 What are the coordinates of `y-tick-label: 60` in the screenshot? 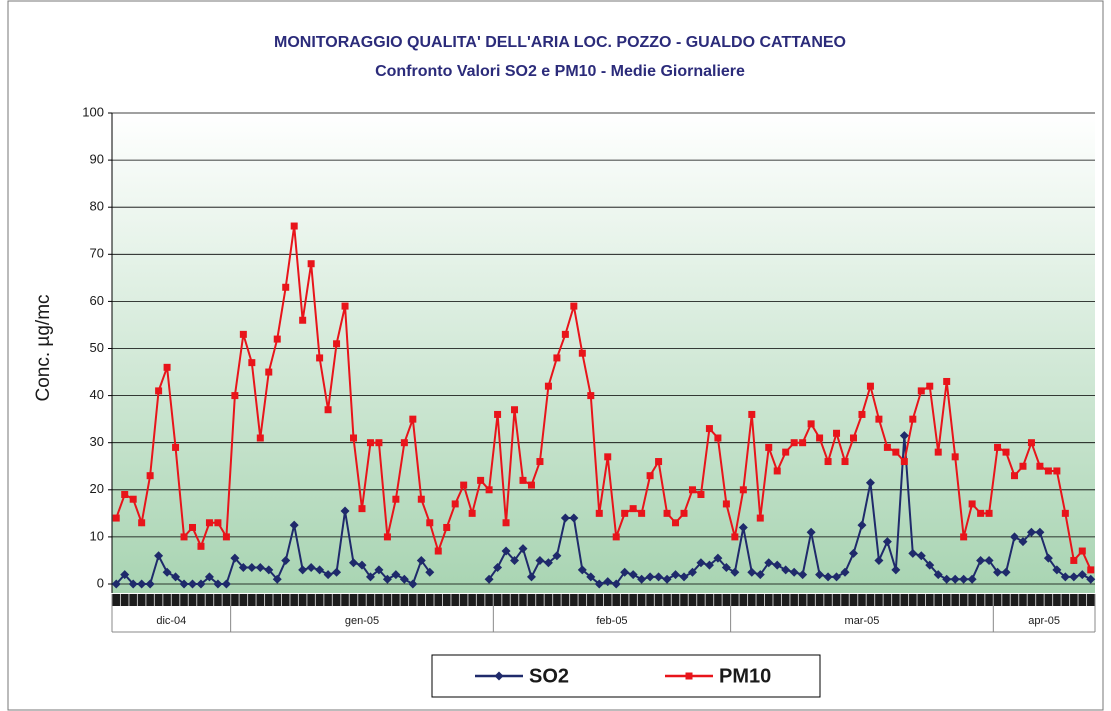 It's located at (97, 300).